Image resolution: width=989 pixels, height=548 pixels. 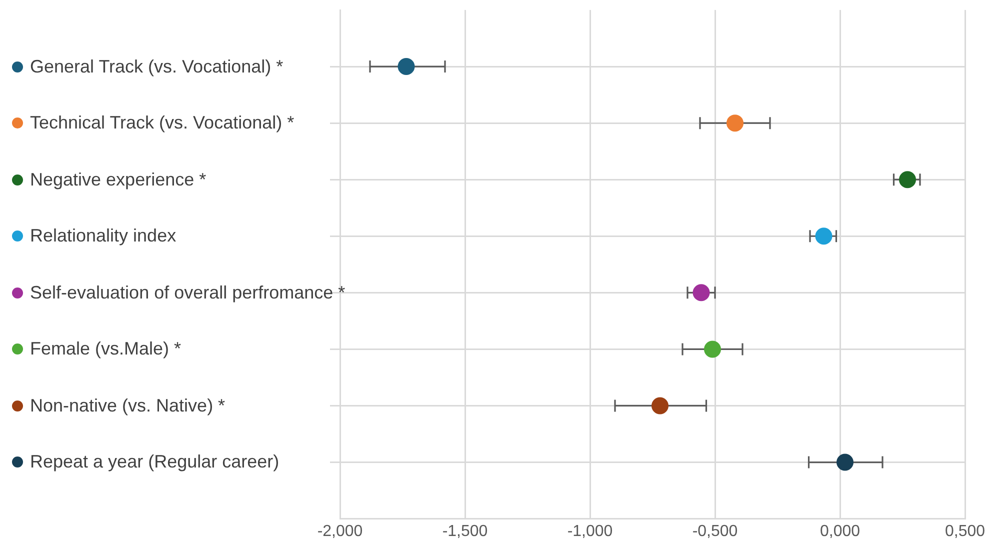 What do you see at coordinates (590, 531) in the screenshot?
I see `x-tick-label: -1,000` at bounding box center [590, 531].